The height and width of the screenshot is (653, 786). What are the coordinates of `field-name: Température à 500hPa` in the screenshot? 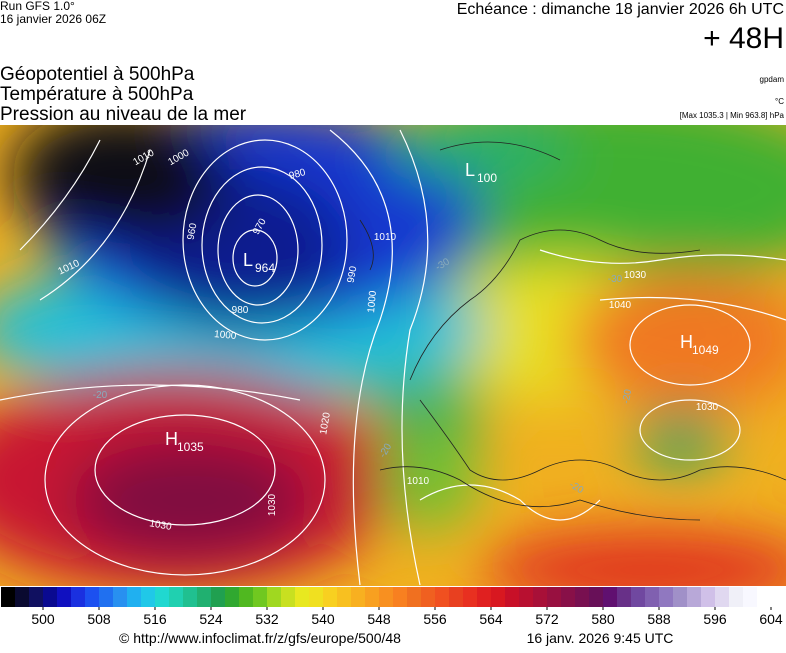 It's located at (97, 94).